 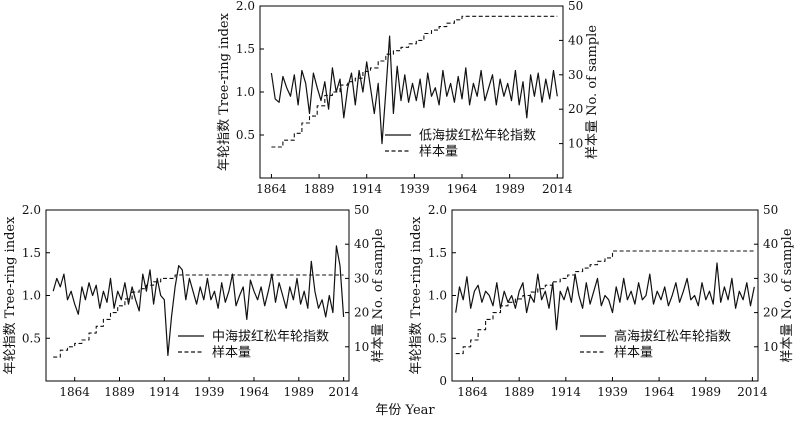 I want to click on legend-label: 低海拔红松年轮指数, so click(x=477, y=136).